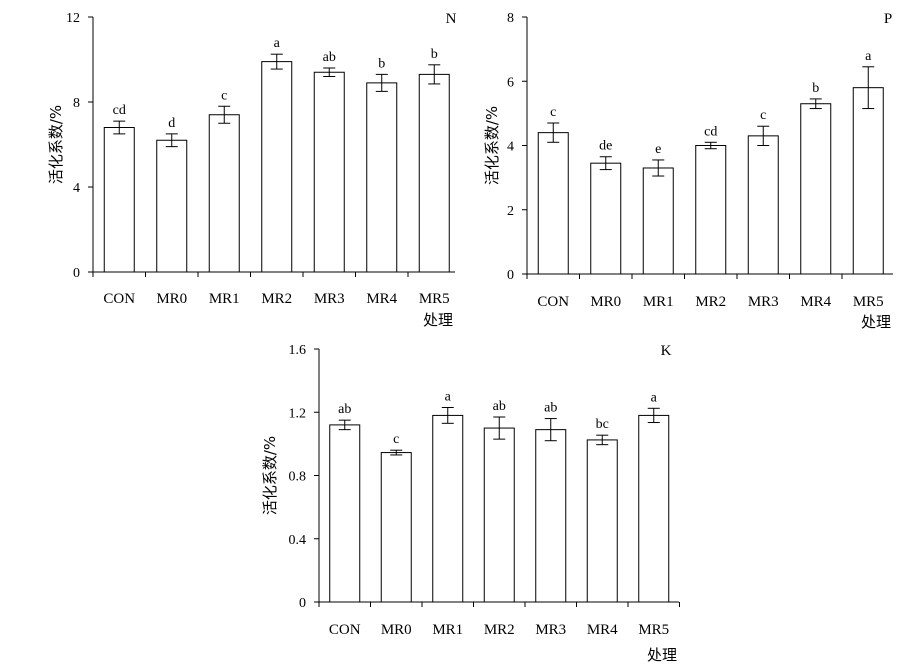 This screenshot has height=667, width=922. What do you see at coordinates (510, 82) in the screenshot?
I see `y-tick-label: 6` at bounding box center [510, 82].